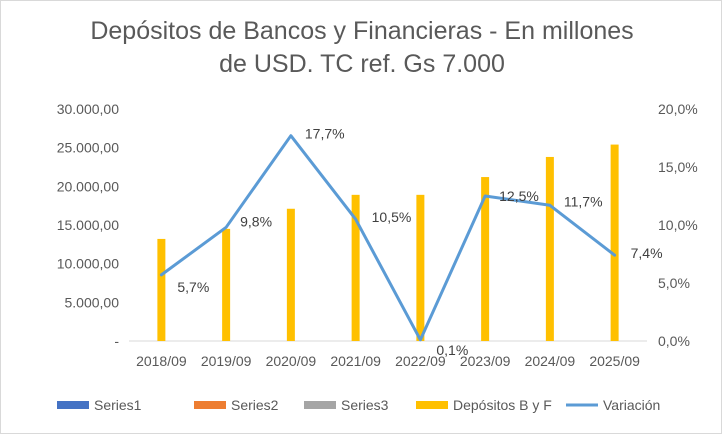  I want to click on legend-label: Series1, so click(118, 405).